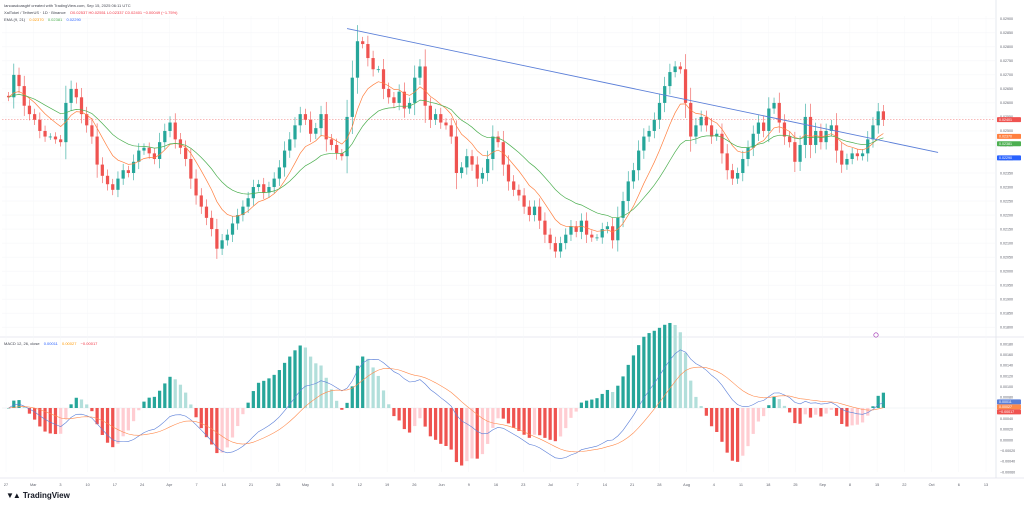 This screenshot has height=511, width=1024. Describe the element at coordinates (523, 485) in the screenshot. I see `time-tick-label: 23` at that location.